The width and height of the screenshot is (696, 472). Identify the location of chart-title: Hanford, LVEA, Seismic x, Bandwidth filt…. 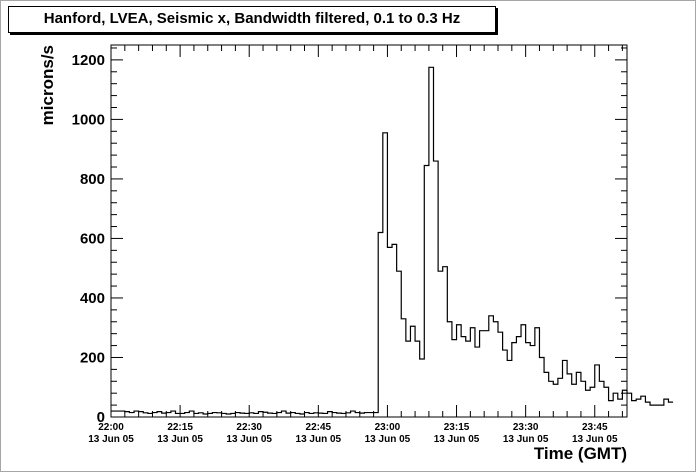
(252, 18).